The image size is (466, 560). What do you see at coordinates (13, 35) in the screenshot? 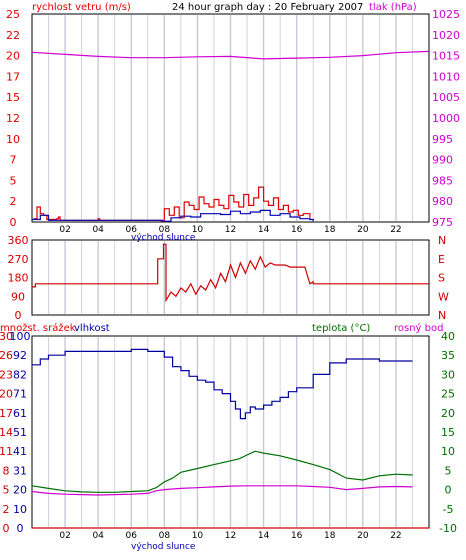
I see `y-tick-label-wind: 22` at bounding box center [13, 35].